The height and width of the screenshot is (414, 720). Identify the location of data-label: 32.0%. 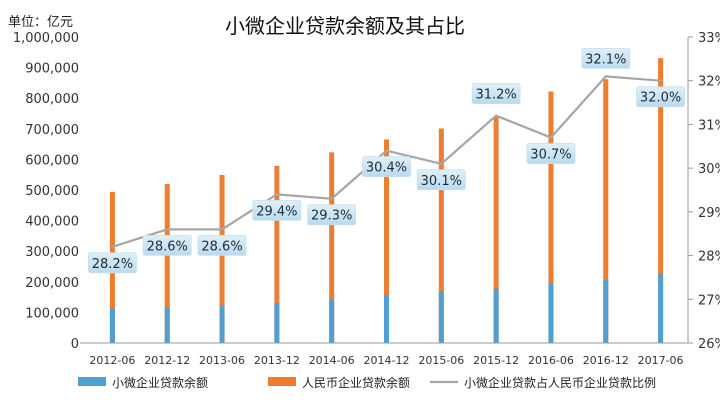
(660, 98).